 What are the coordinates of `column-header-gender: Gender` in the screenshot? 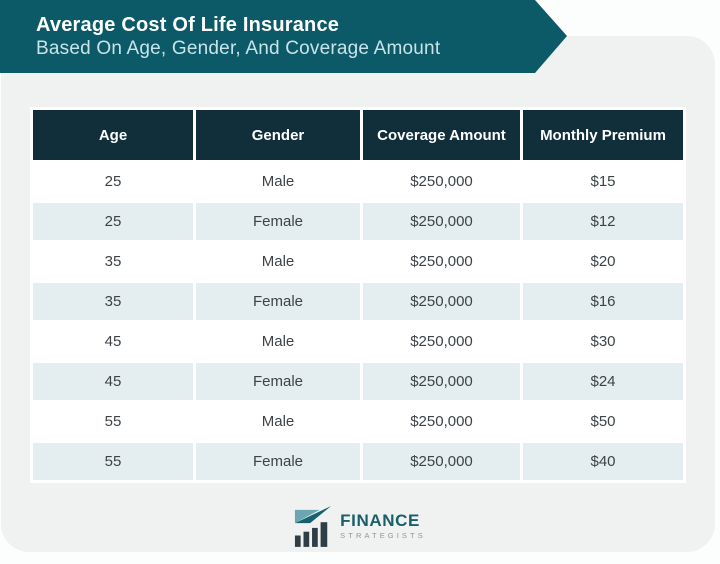 It's located at (278, 135).